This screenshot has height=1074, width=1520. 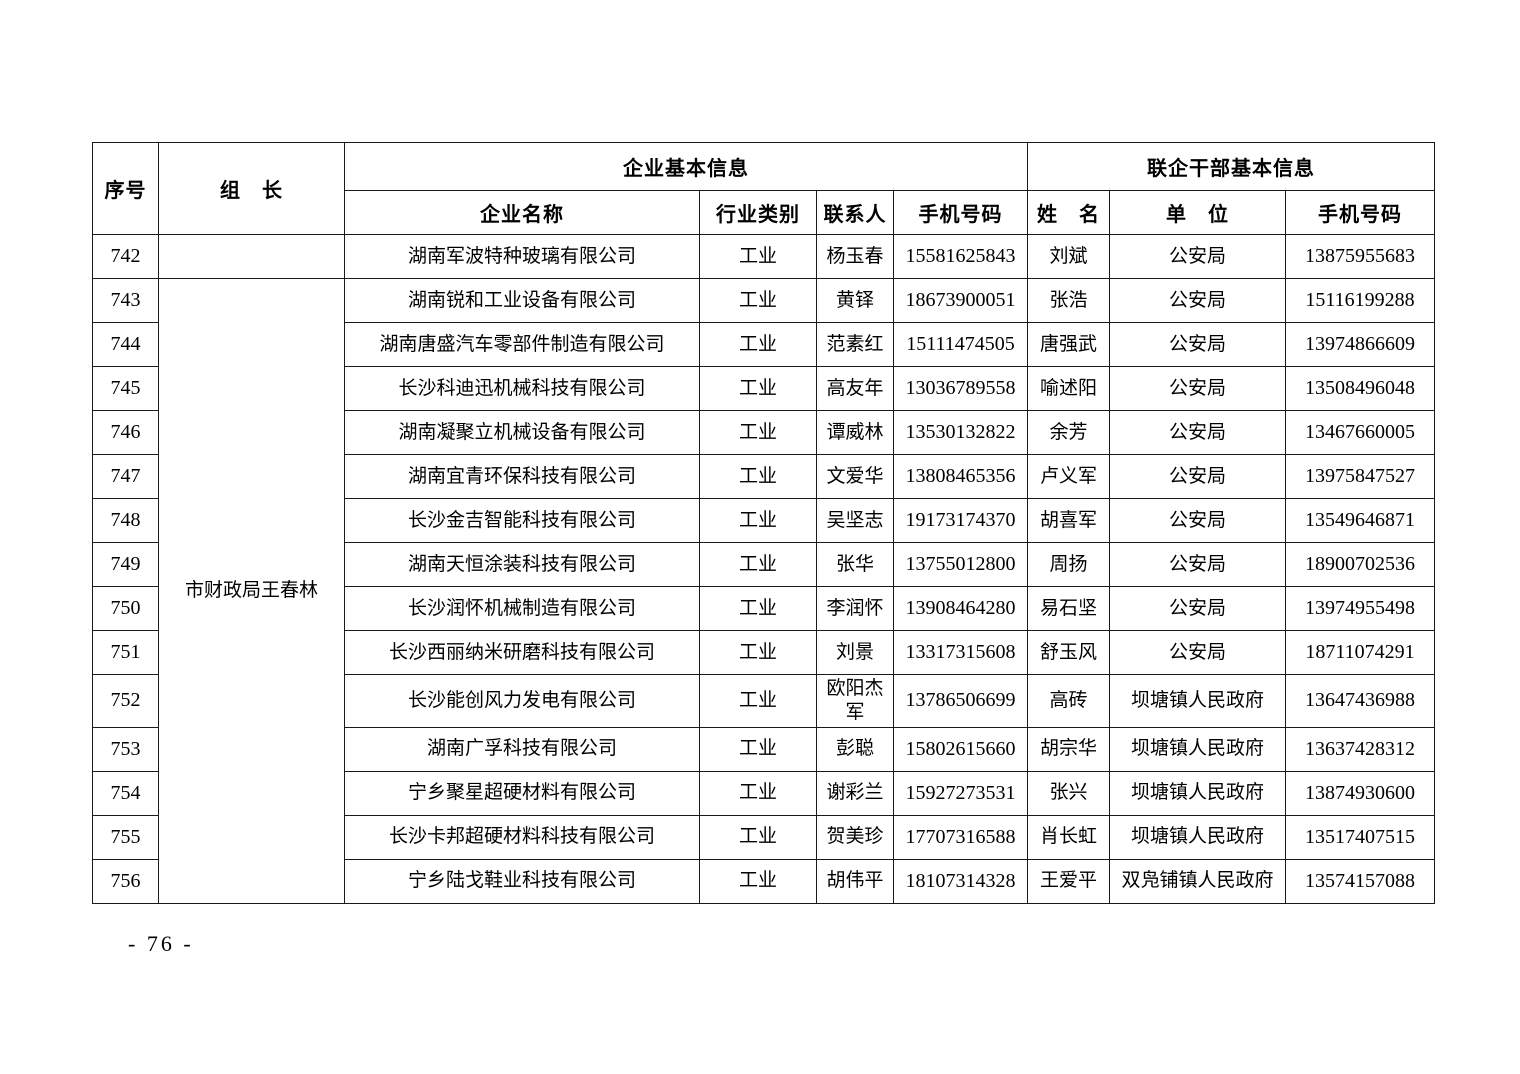 I want to click on cell-cadre-phone: 13508496048, so click(x=1360, y=388).